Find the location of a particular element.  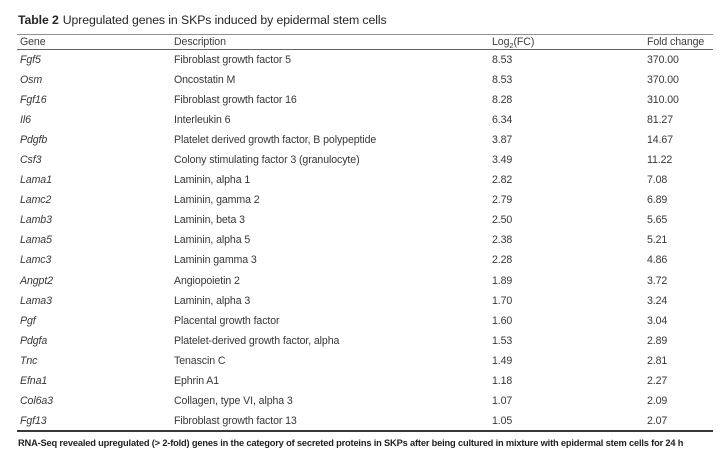

cell-fold: 2.81 is located at coordinates (657, 360).